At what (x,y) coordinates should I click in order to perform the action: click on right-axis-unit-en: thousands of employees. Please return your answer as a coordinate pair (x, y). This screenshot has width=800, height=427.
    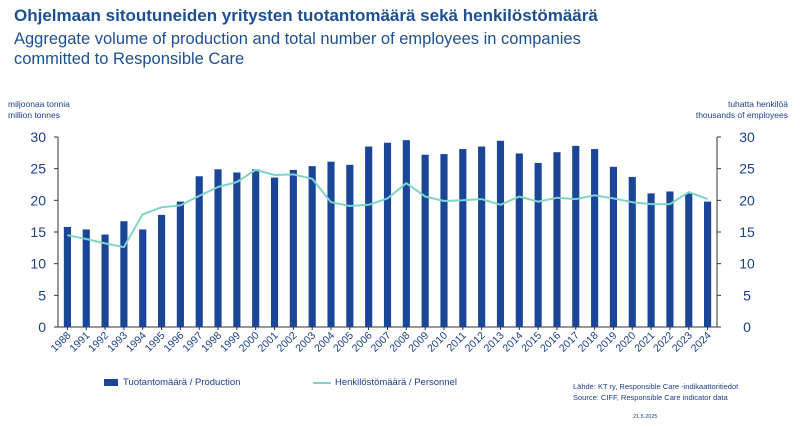
    Looking at the image, I should click on (741, 115).